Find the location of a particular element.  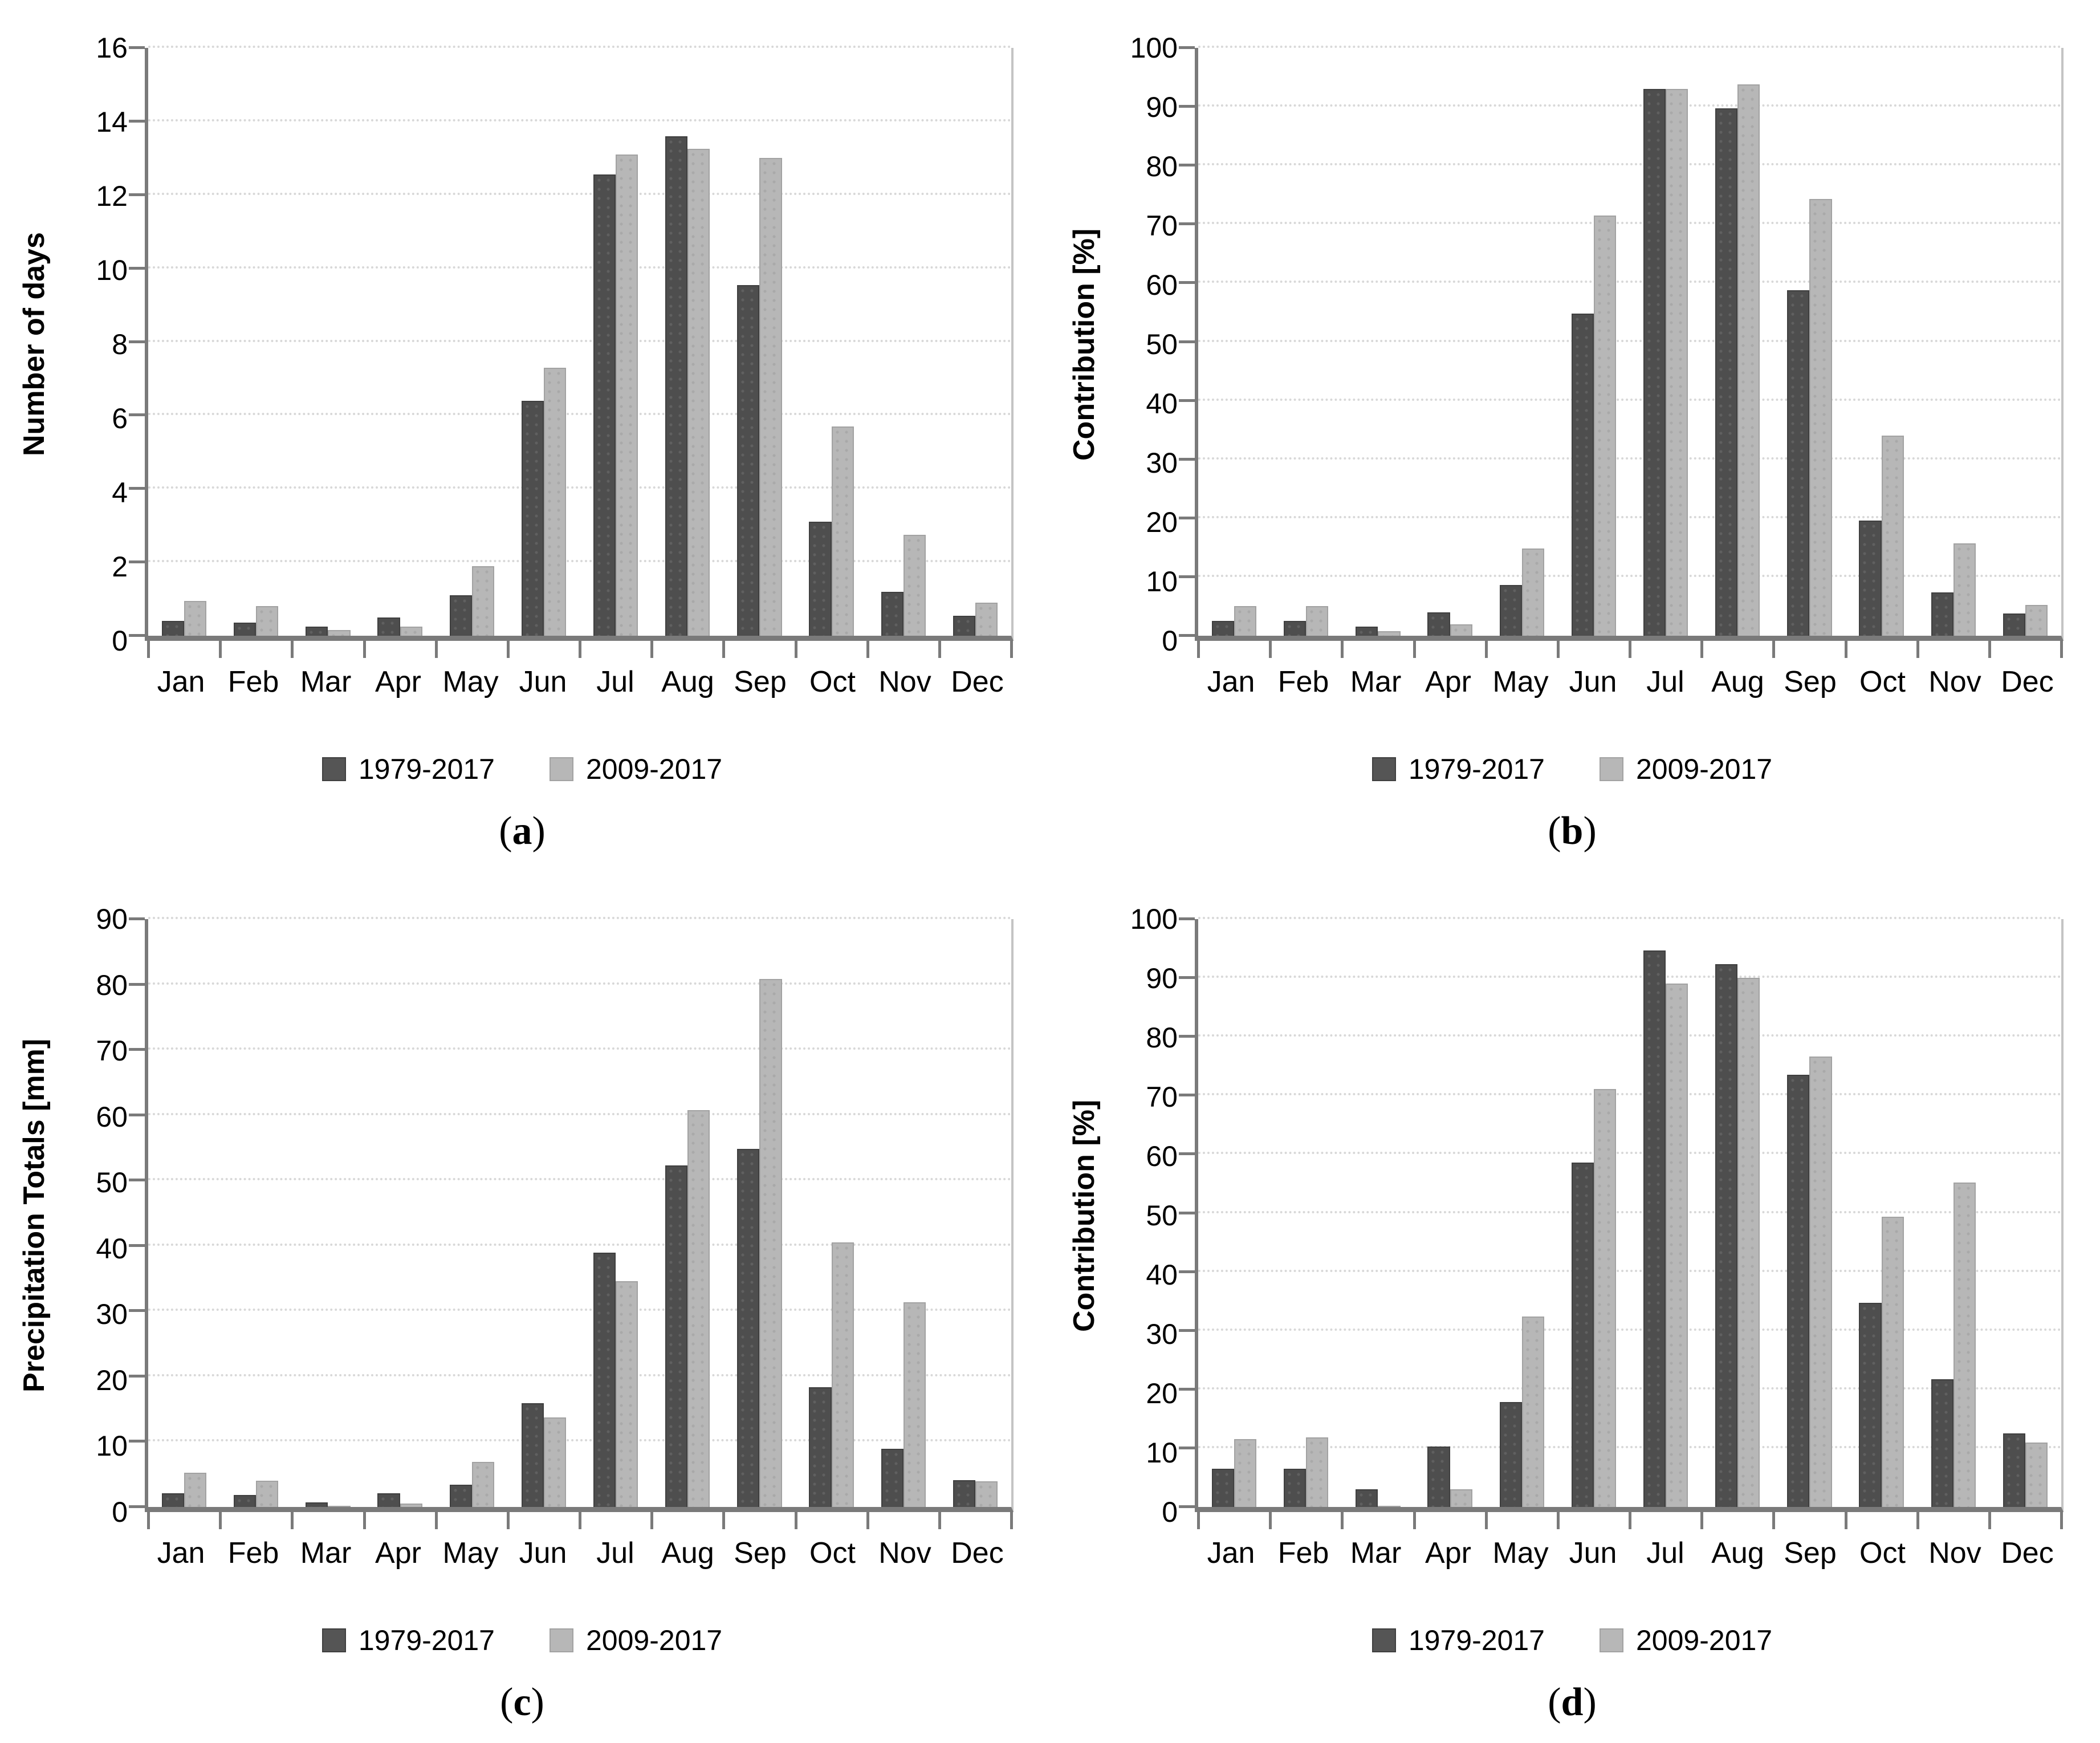

x-tick-label: Jan is located at coordinates (181, 1554).